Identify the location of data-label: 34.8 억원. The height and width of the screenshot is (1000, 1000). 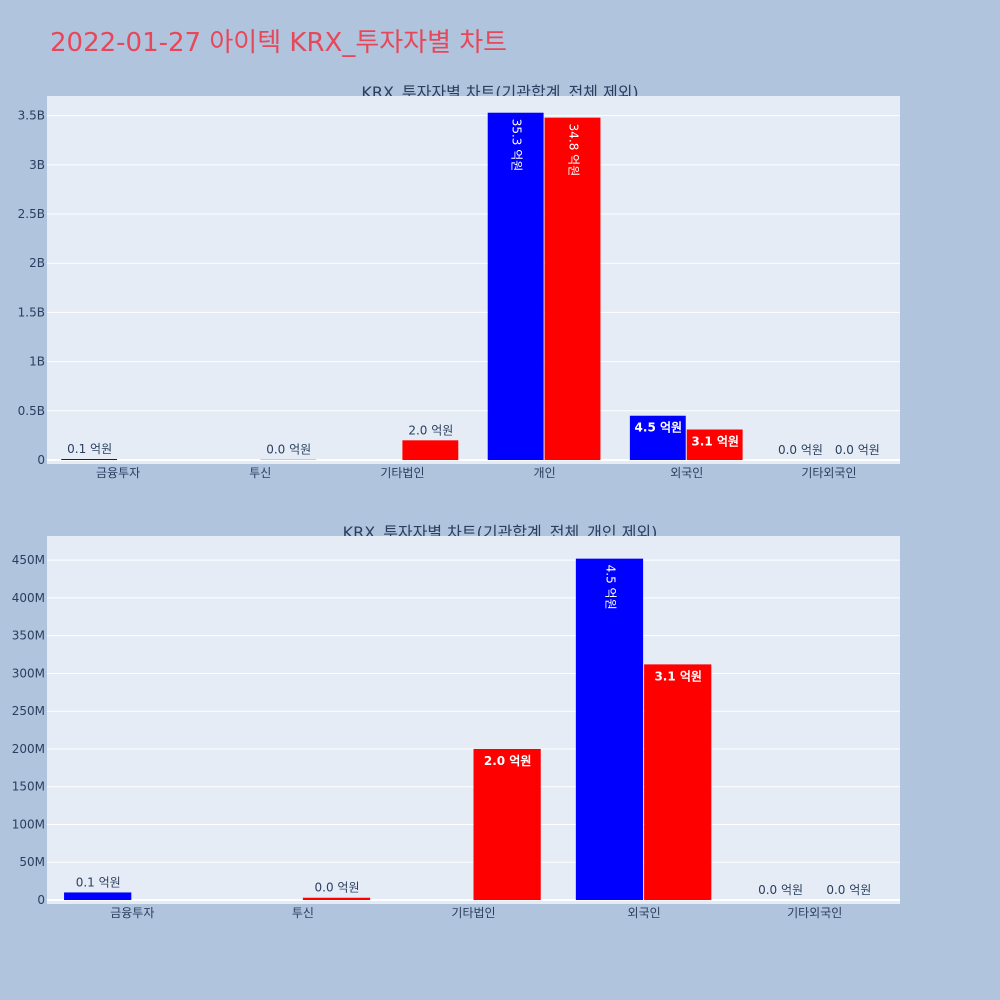
(574, 150).